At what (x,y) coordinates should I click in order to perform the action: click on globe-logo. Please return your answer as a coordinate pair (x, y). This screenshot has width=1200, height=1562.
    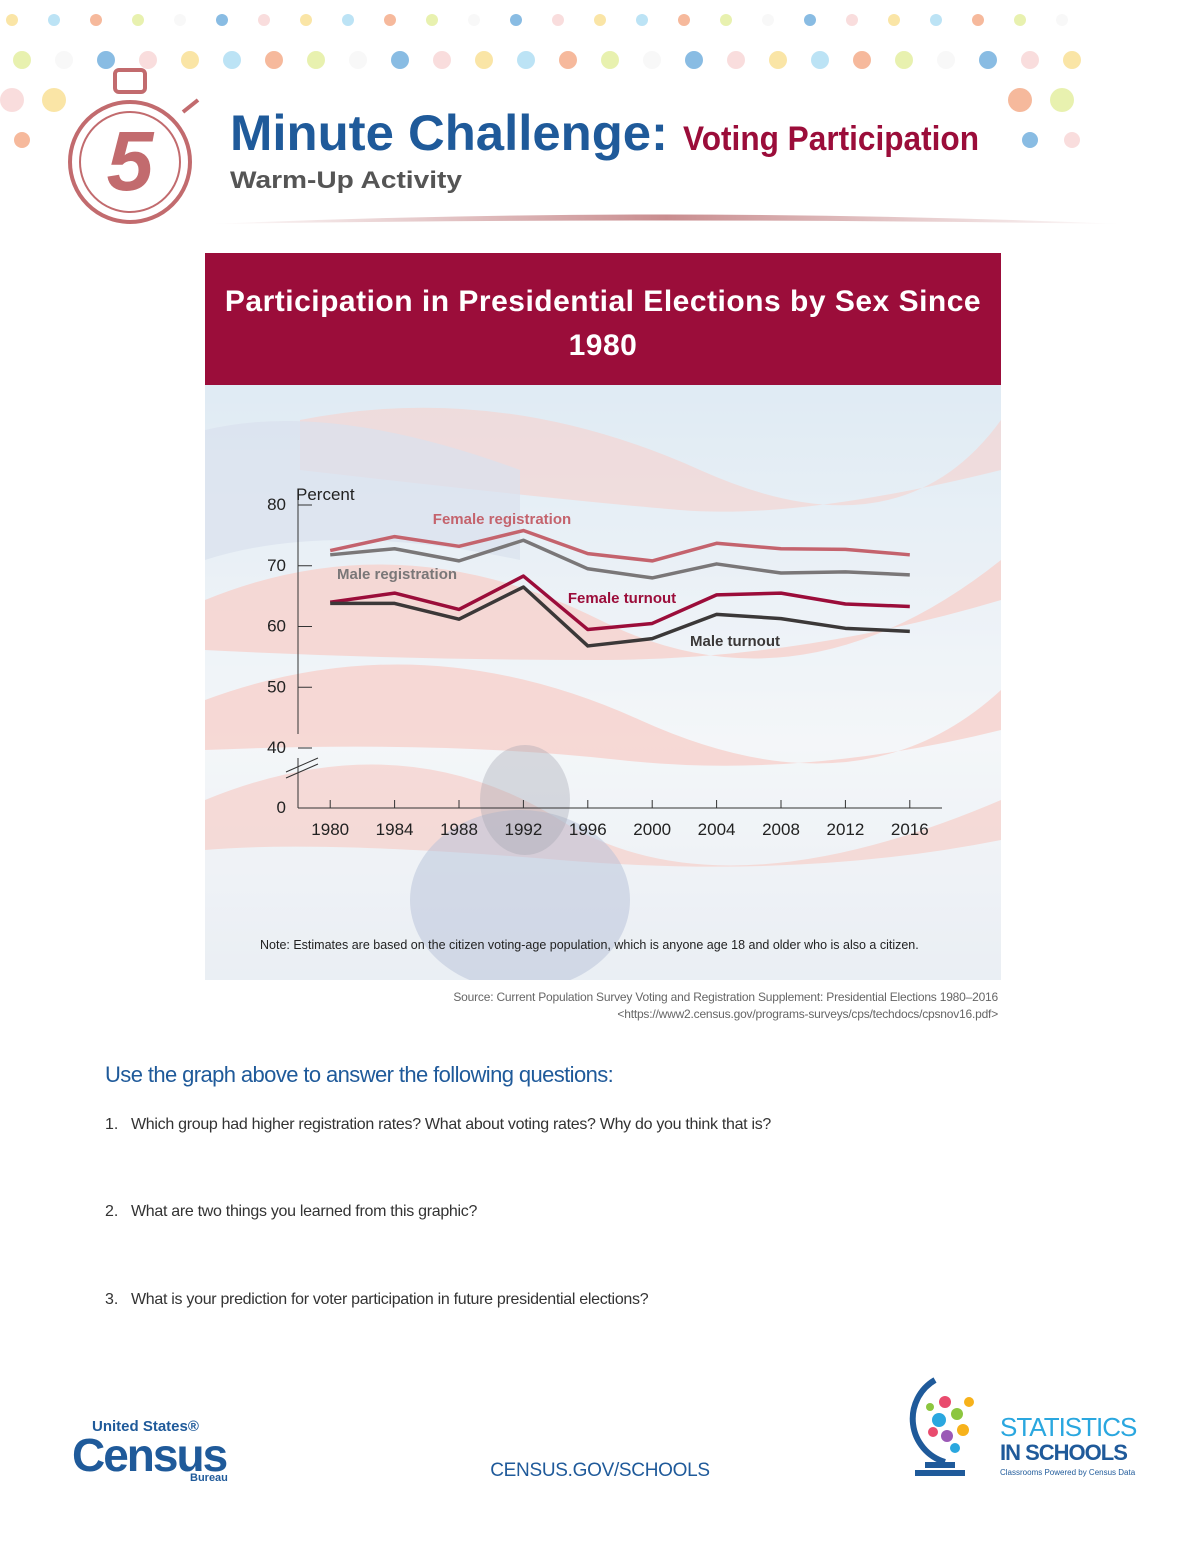
    Looking at the image, I should click on (941, 1426).